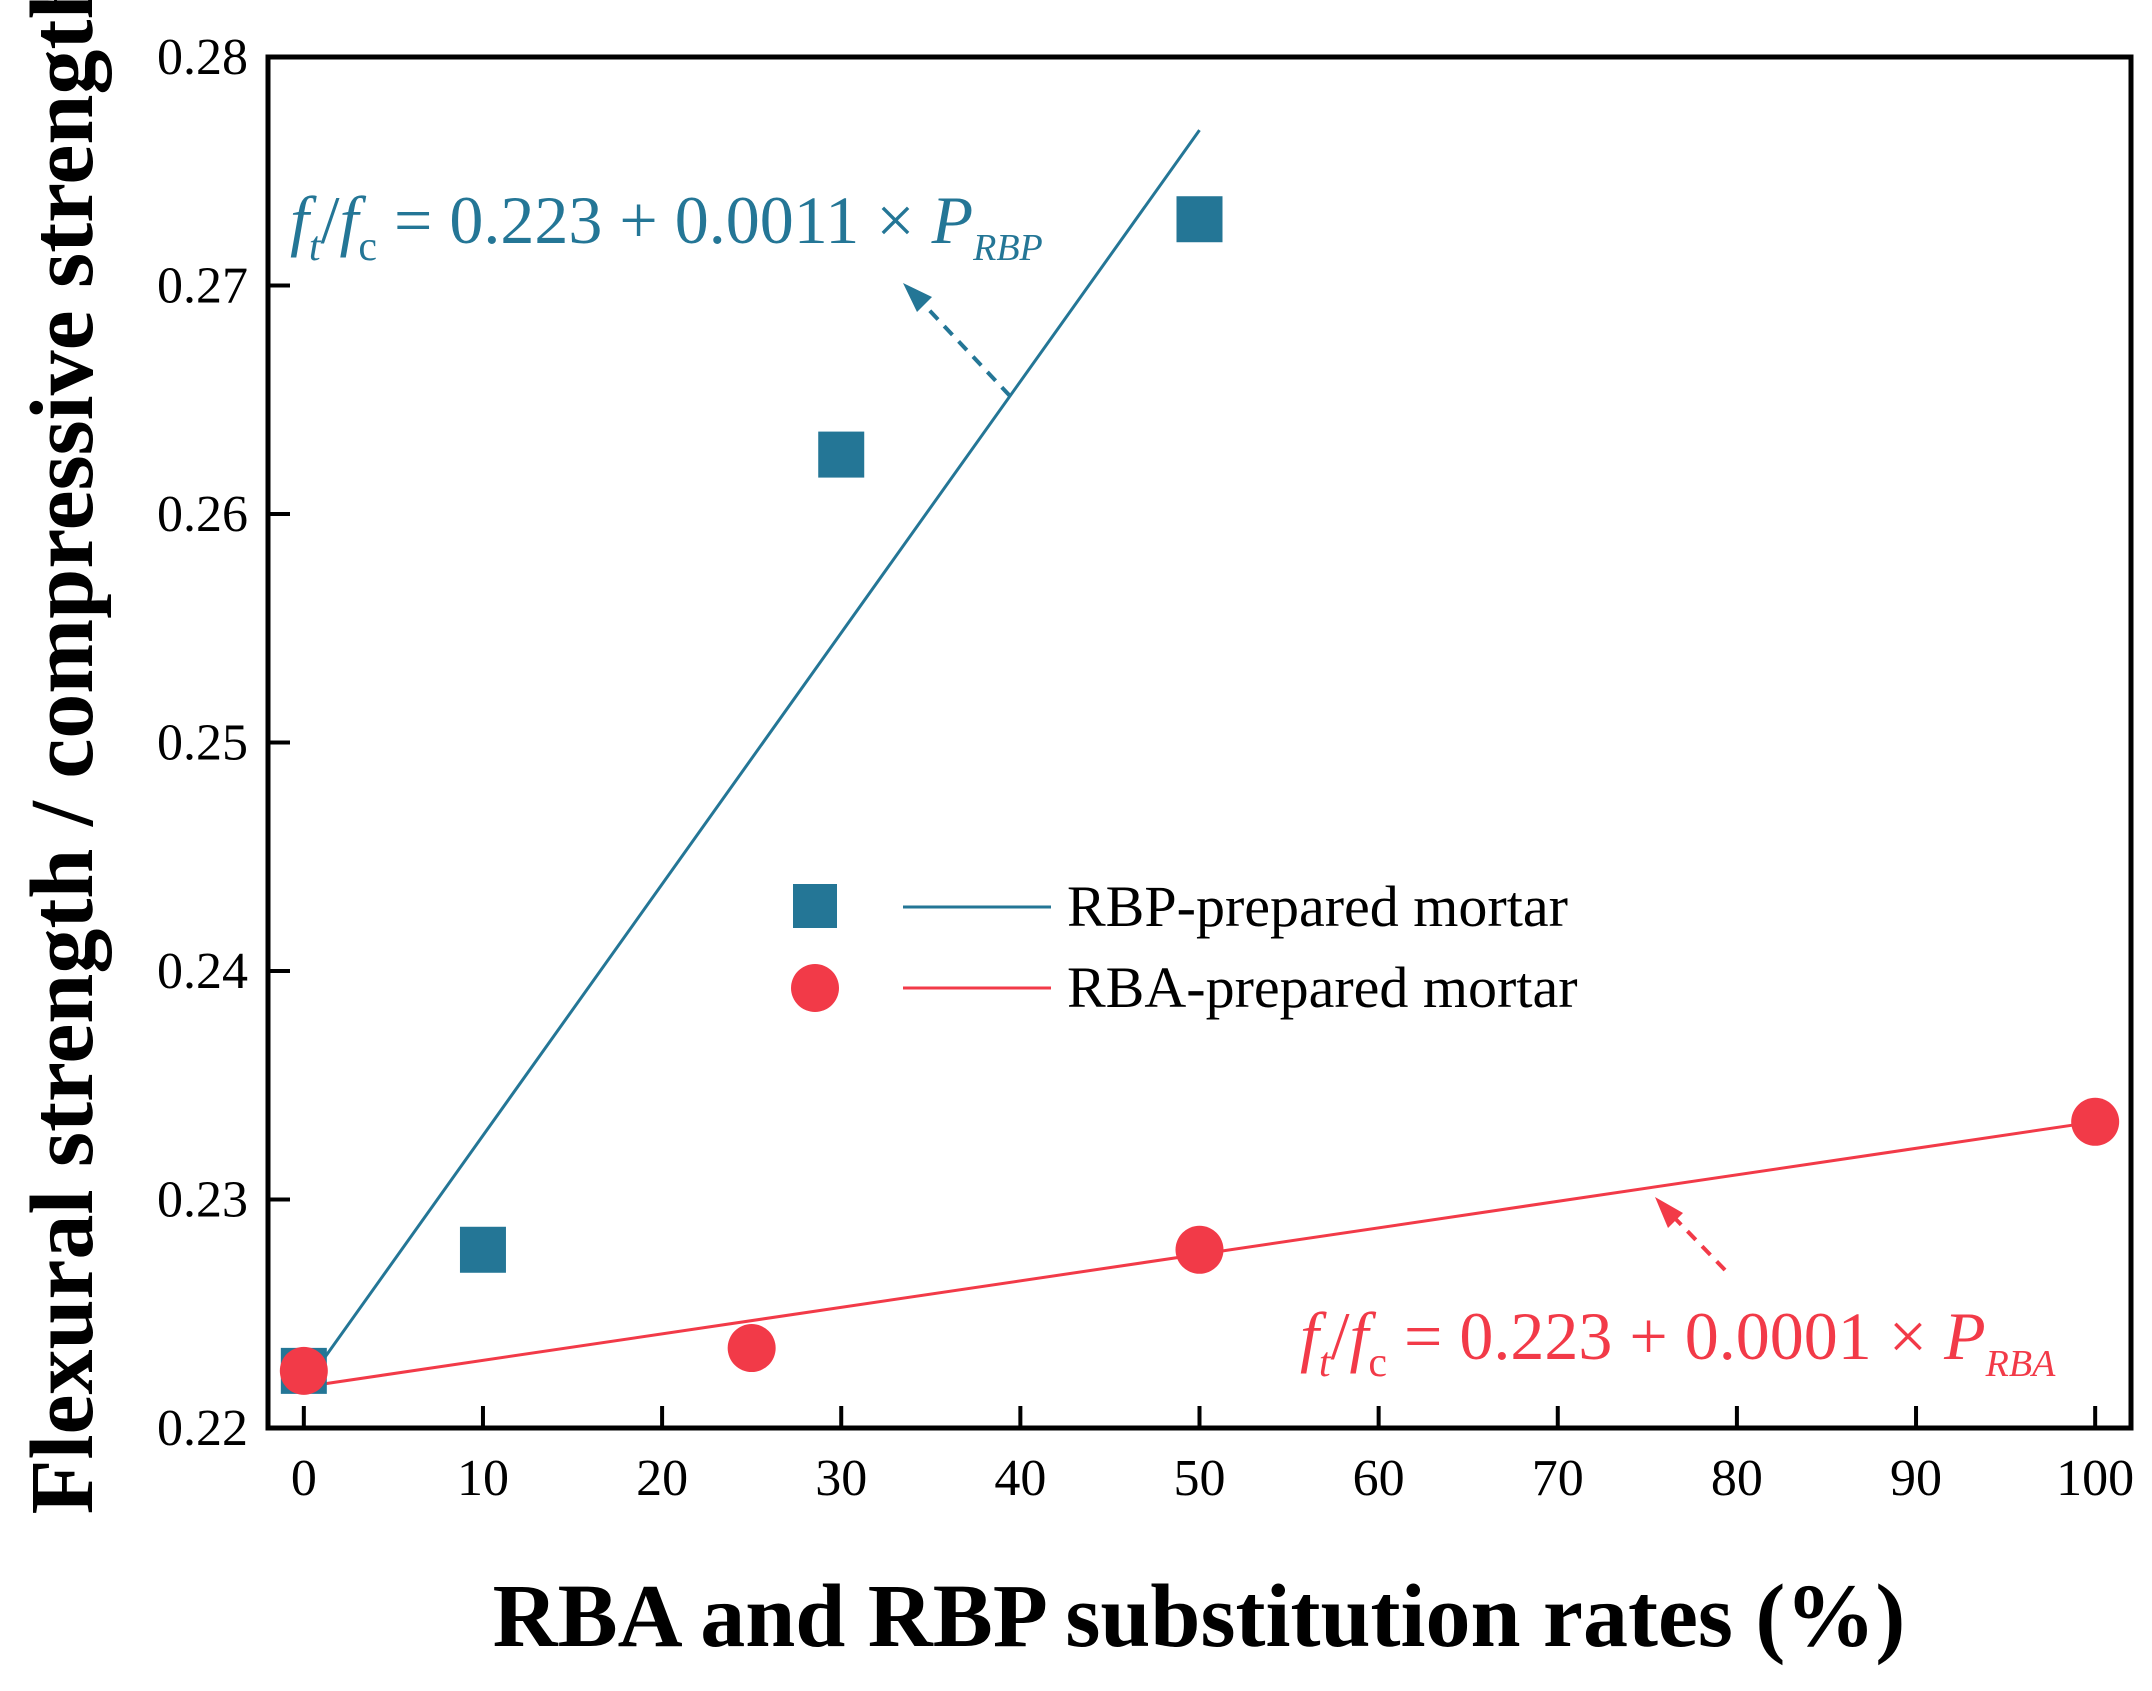  I want to click on x-tick-label: 80, so click(1737, 1478).